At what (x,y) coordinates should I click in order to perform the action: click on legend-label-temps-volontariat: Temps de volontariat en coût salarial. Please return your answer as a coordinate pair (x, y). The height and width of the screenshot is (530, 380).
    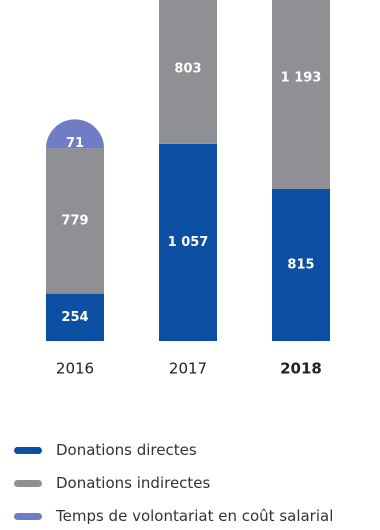
    Looking at the image, I should click on (195, 516).